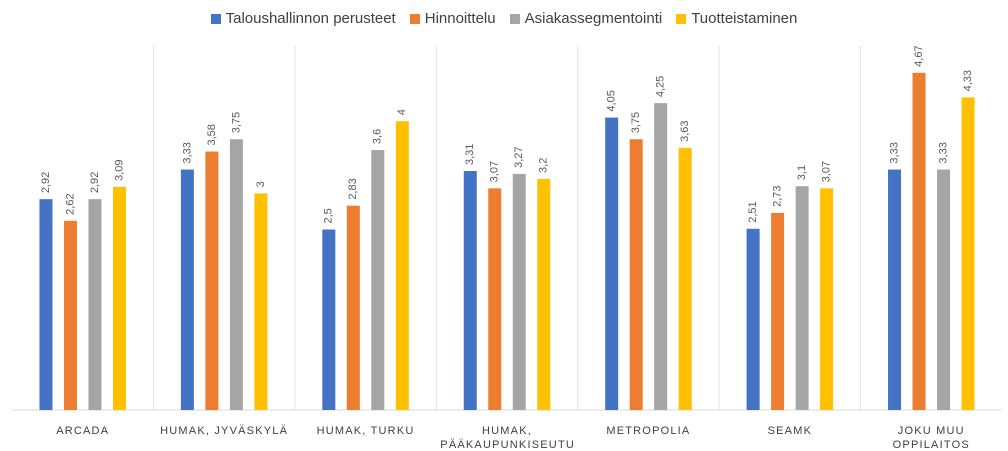  I want to click on value-label: 2,83, so click(353, 188).